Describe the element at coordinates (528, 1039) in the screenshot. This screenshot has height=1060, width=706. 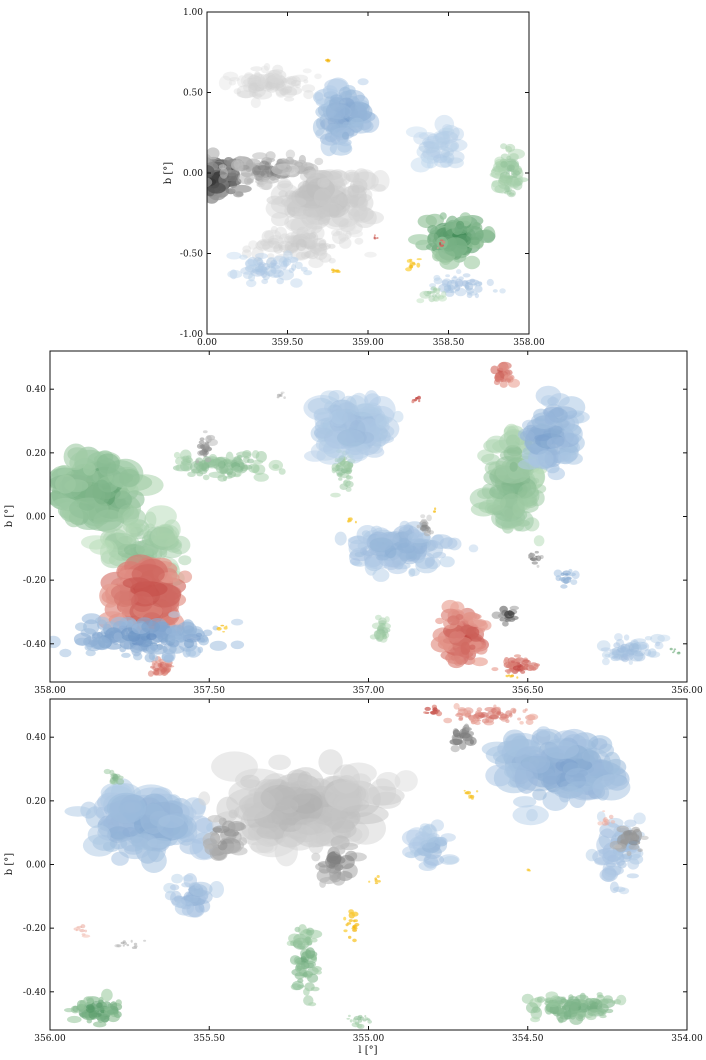
I see `x-tick-label: 354.50` at that location.